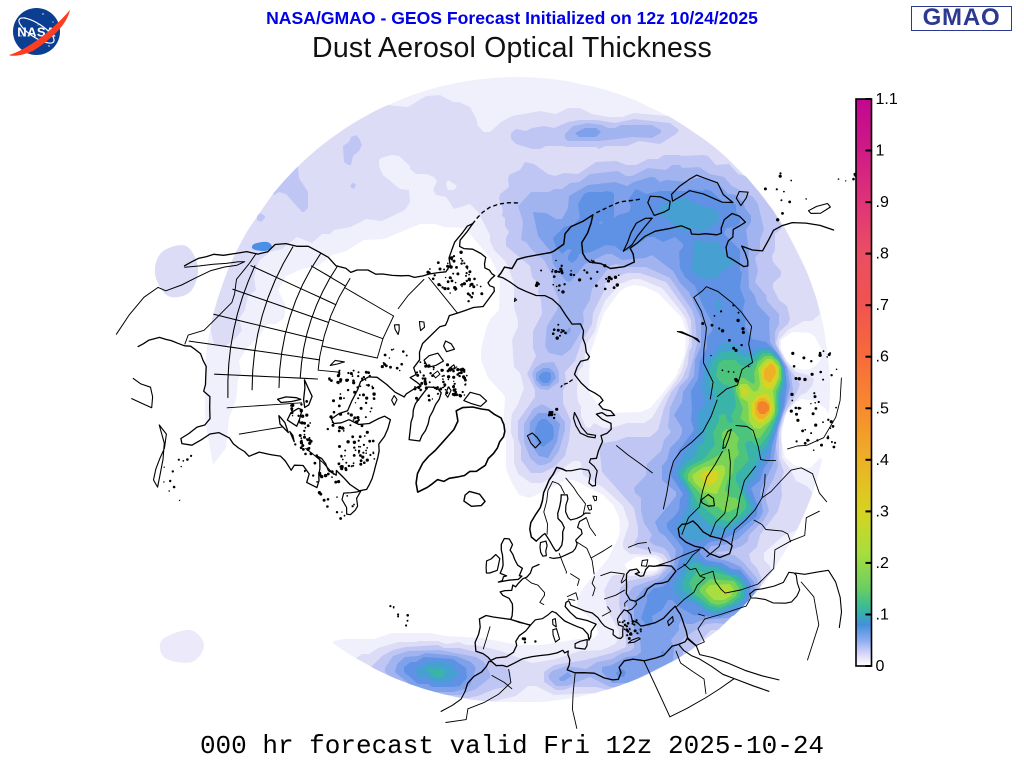 Image resolution: width=1024 pixels, height=768 pixels. I want to click on svg-text: .7, so click(882, 305).